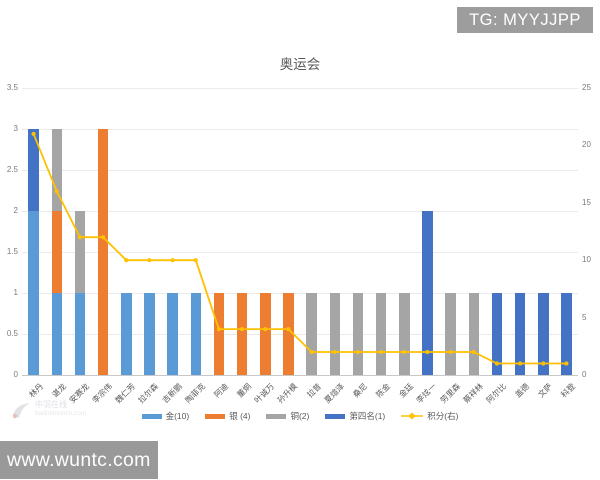 The width and height of the screenshot is (600, 480). I want to click on forum-logo-watermark: 中羽在线 badmintoncn.com, so click(48, 413).